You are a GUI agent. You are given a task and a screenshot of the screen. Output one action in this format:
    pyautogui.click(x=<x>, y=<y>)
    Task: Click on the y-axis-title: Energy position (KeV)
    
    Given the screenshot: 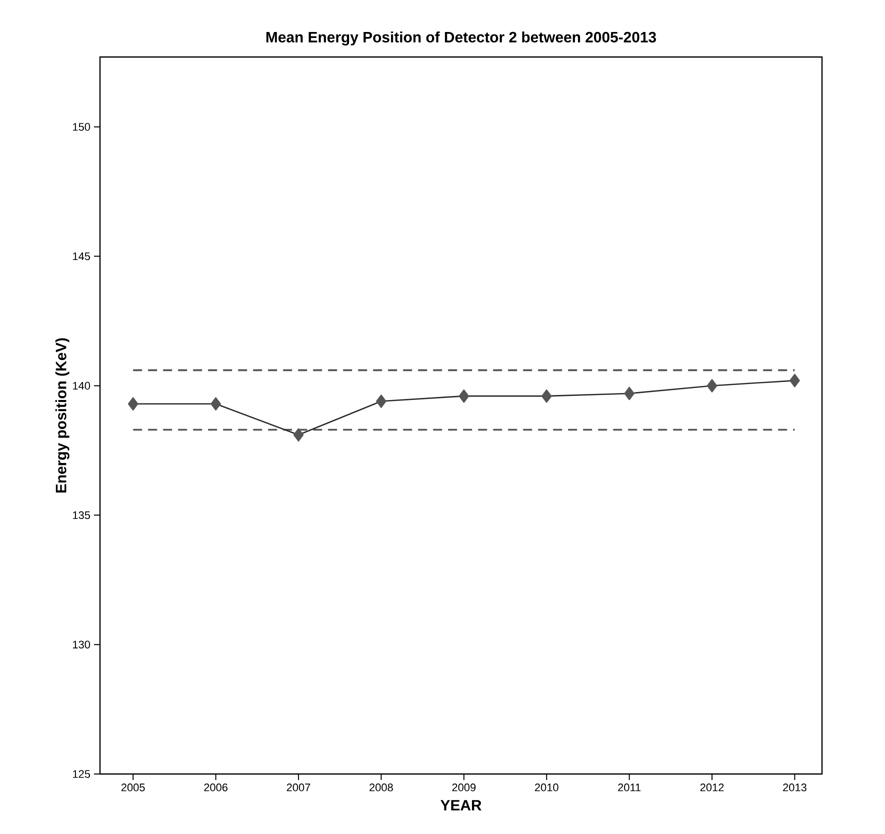 What is the action you would take?
    pyautogui.click(x=62, y=415)
    